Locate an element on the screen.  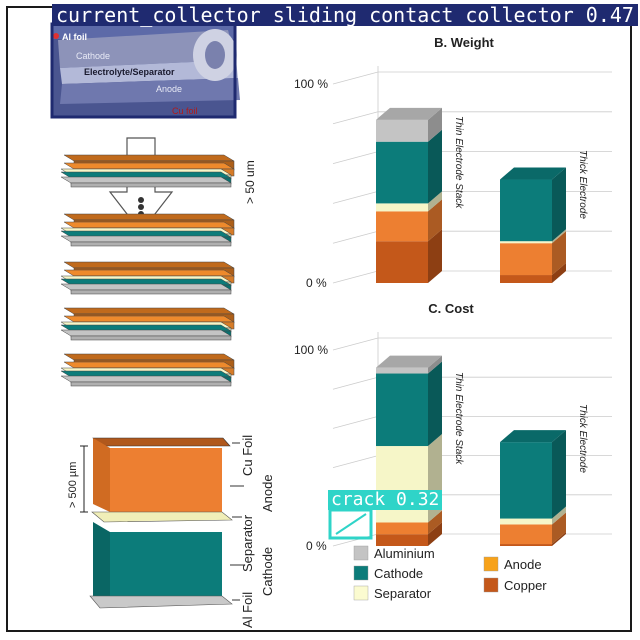
thin-stack-5-aluminium-front is located at coordinates (151, 384).